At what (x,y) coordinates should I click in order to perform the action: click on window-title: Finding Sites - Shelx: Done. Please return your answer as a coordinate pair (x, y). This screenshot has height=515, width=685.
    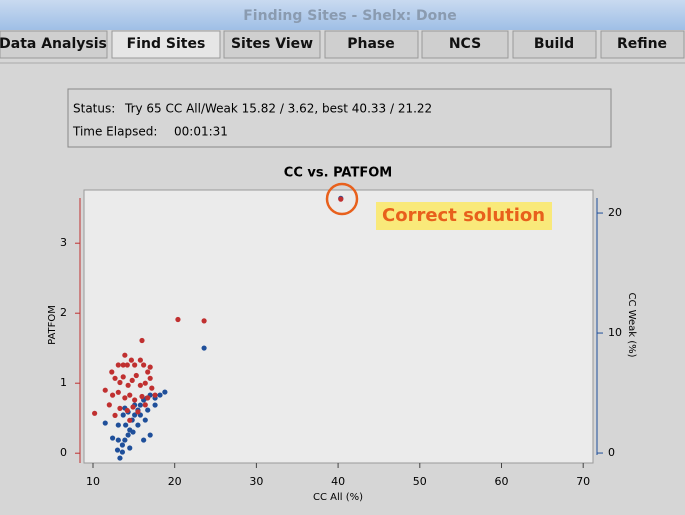
    Looking at the image, I should click on (350, 16).